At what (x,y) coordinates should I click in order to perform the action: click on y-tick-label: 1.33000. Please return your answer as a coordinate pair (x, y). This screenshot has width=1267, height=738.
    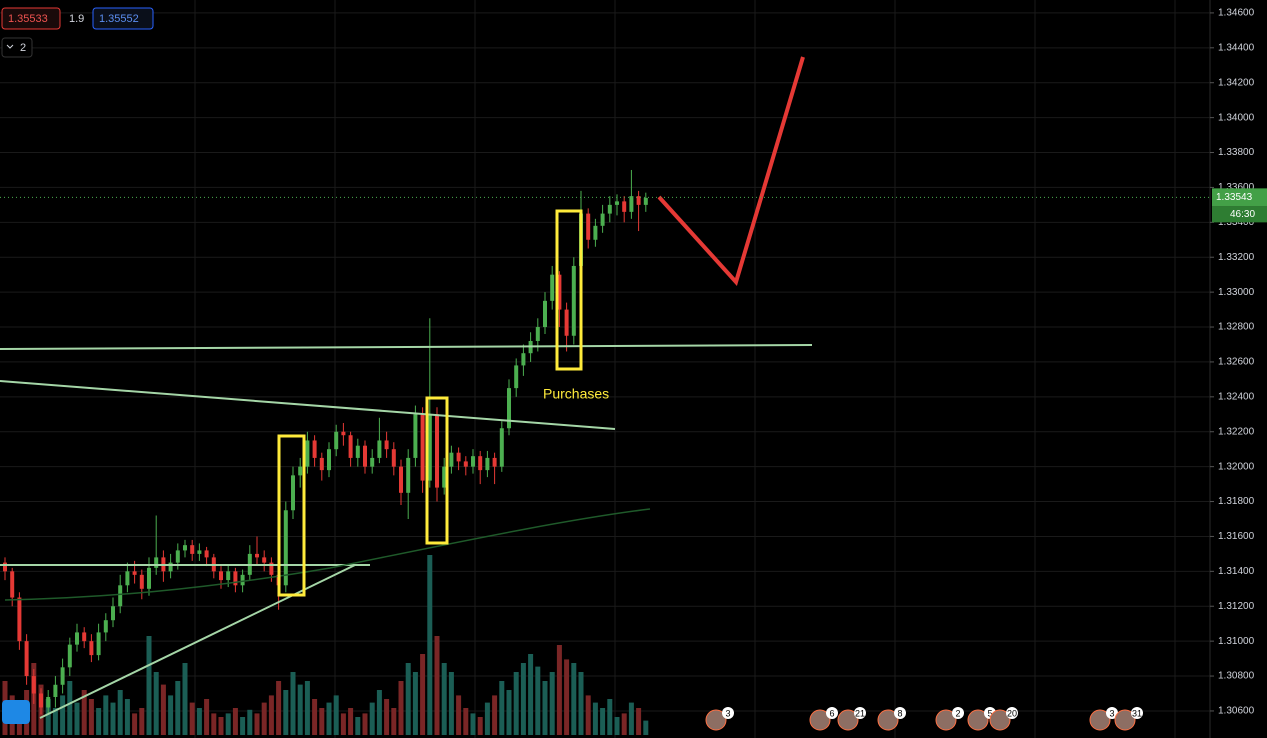
    Looking at the image, I should click on (1236, 292).